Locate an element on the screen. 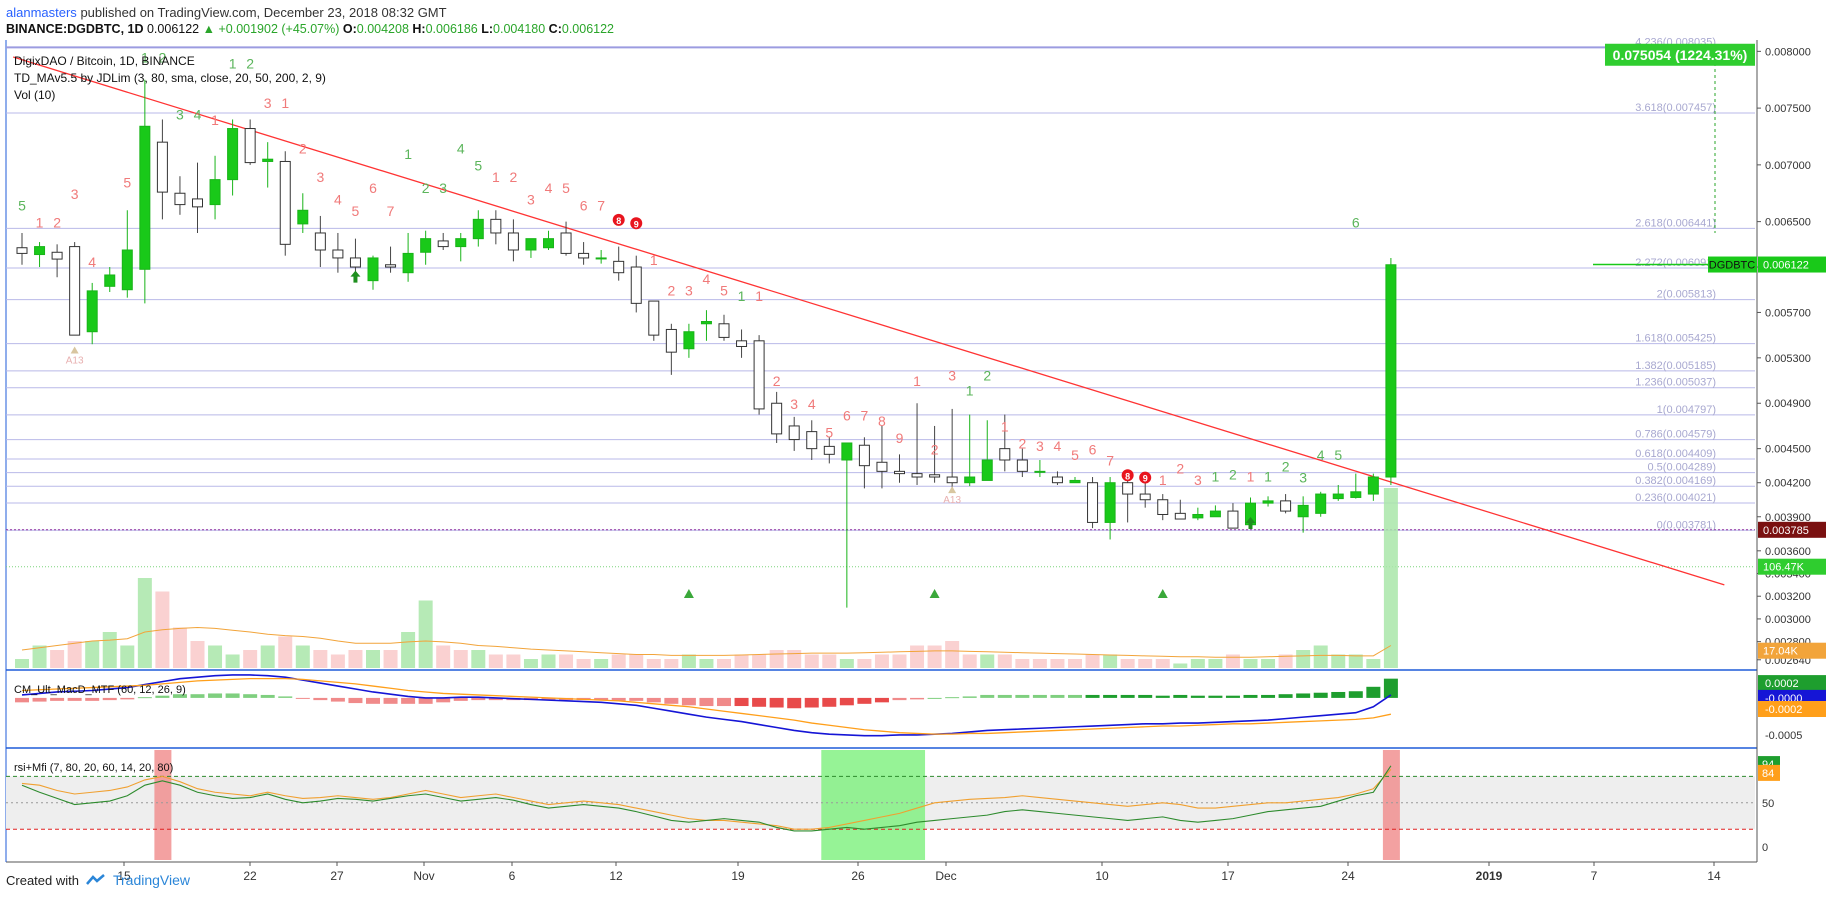 The image size is (1828, 899). macd-slow-line is located at coordinates (706, 706).